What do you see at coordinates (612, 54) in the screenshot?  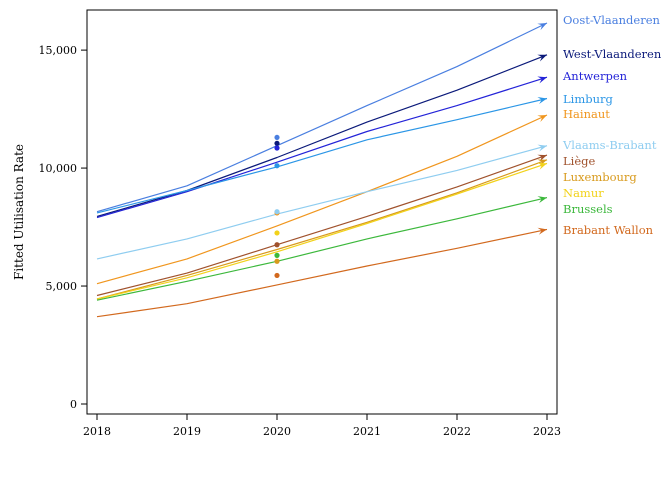 I see `series-label-west-vlaanderen: West-Vlaanderen` at bounding box center [612, 54].